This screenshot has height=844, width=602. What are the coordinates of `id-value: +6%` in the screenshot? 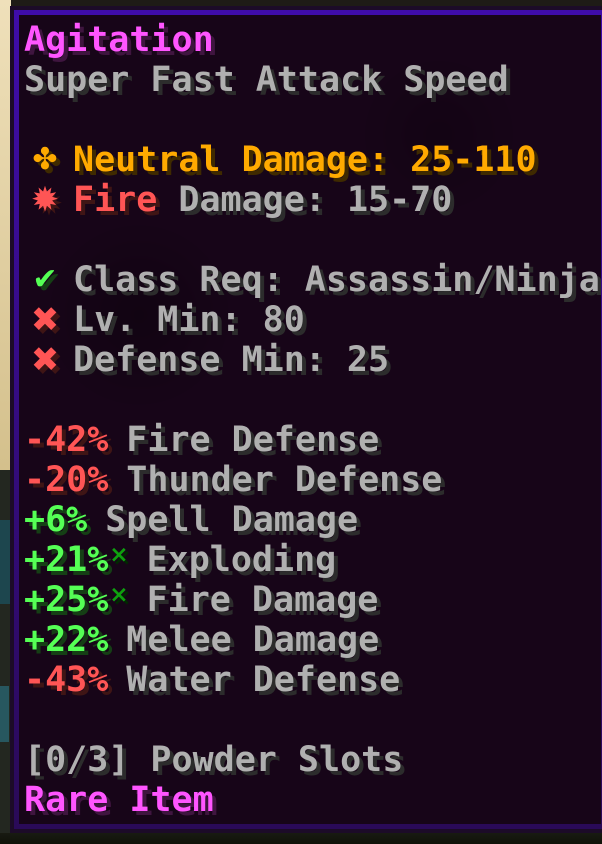 It's located at (56, 520).